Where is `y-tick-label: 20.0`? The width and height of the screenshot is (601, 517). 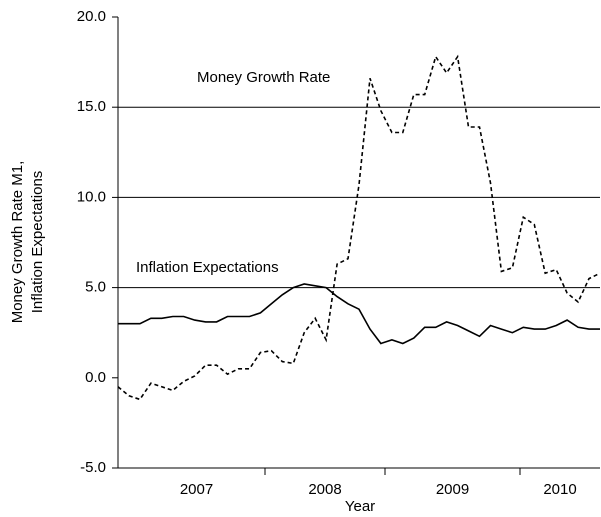 y-tick-label: 20.0 is located at coordinates (91, 16).